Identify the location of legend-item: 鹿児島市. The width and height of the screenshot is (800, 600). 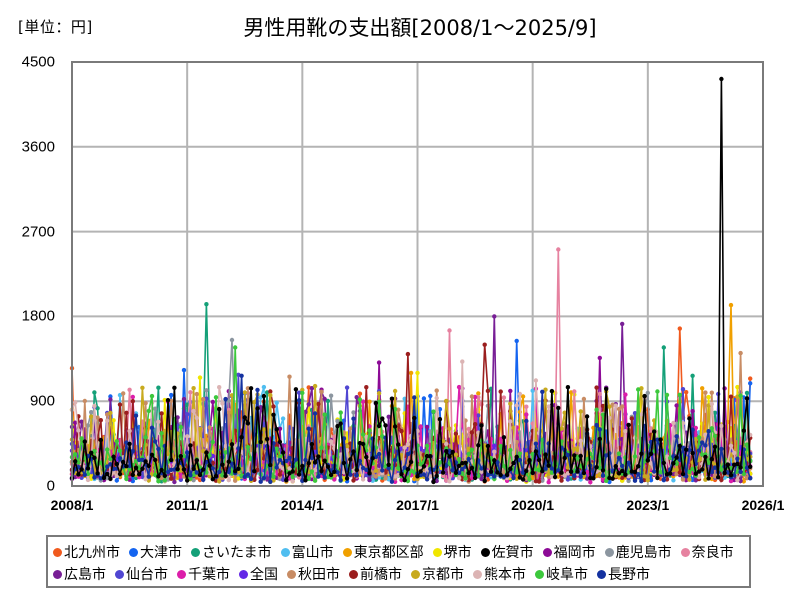
(638, 552).